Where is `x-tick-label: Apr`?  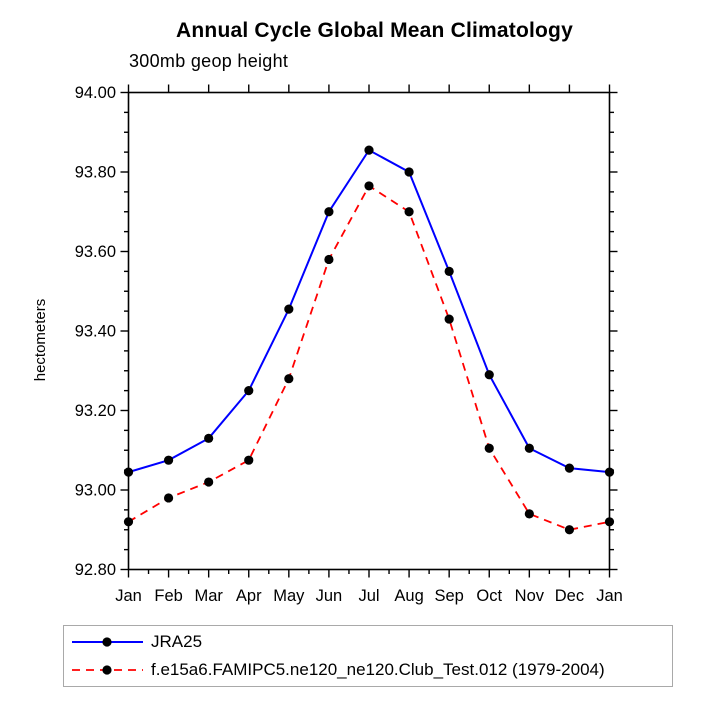
x-tick-label: Apr is located at coordinates (249, 596).